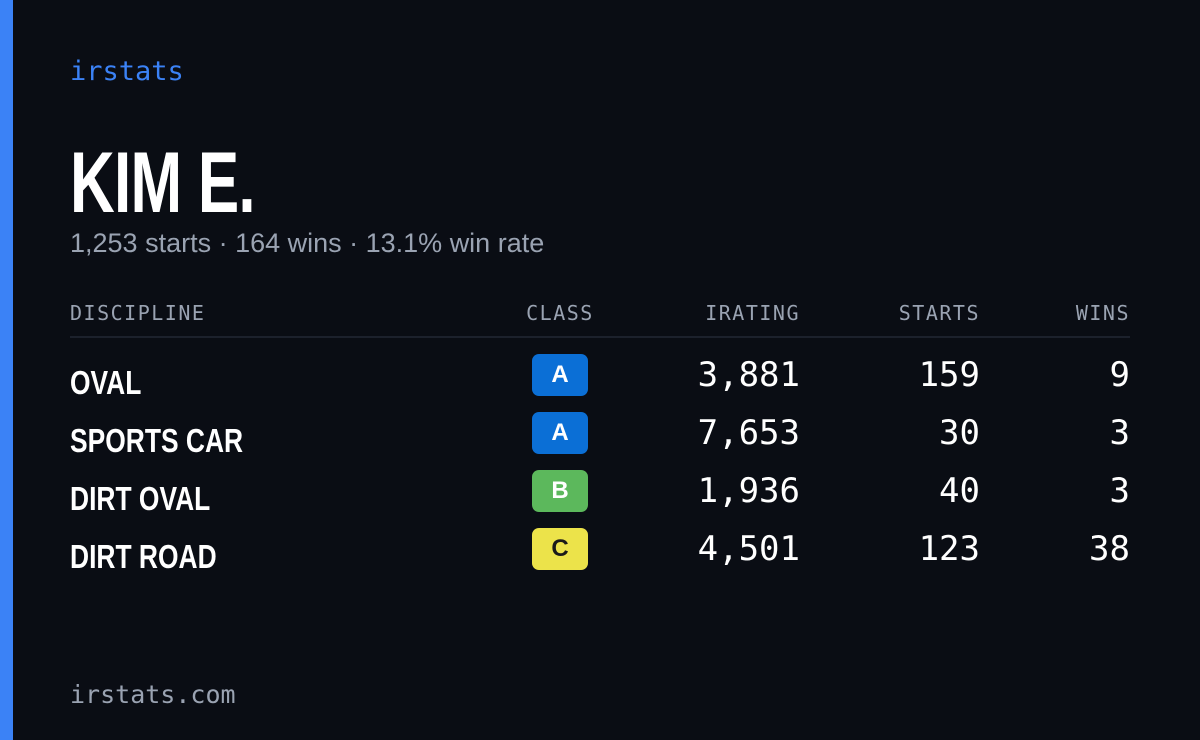 This screenshot has height=740, width=1200. Describe the element at coordinates (748, 375) in the screenshot. I see `irating-value: 3,881` at that location.